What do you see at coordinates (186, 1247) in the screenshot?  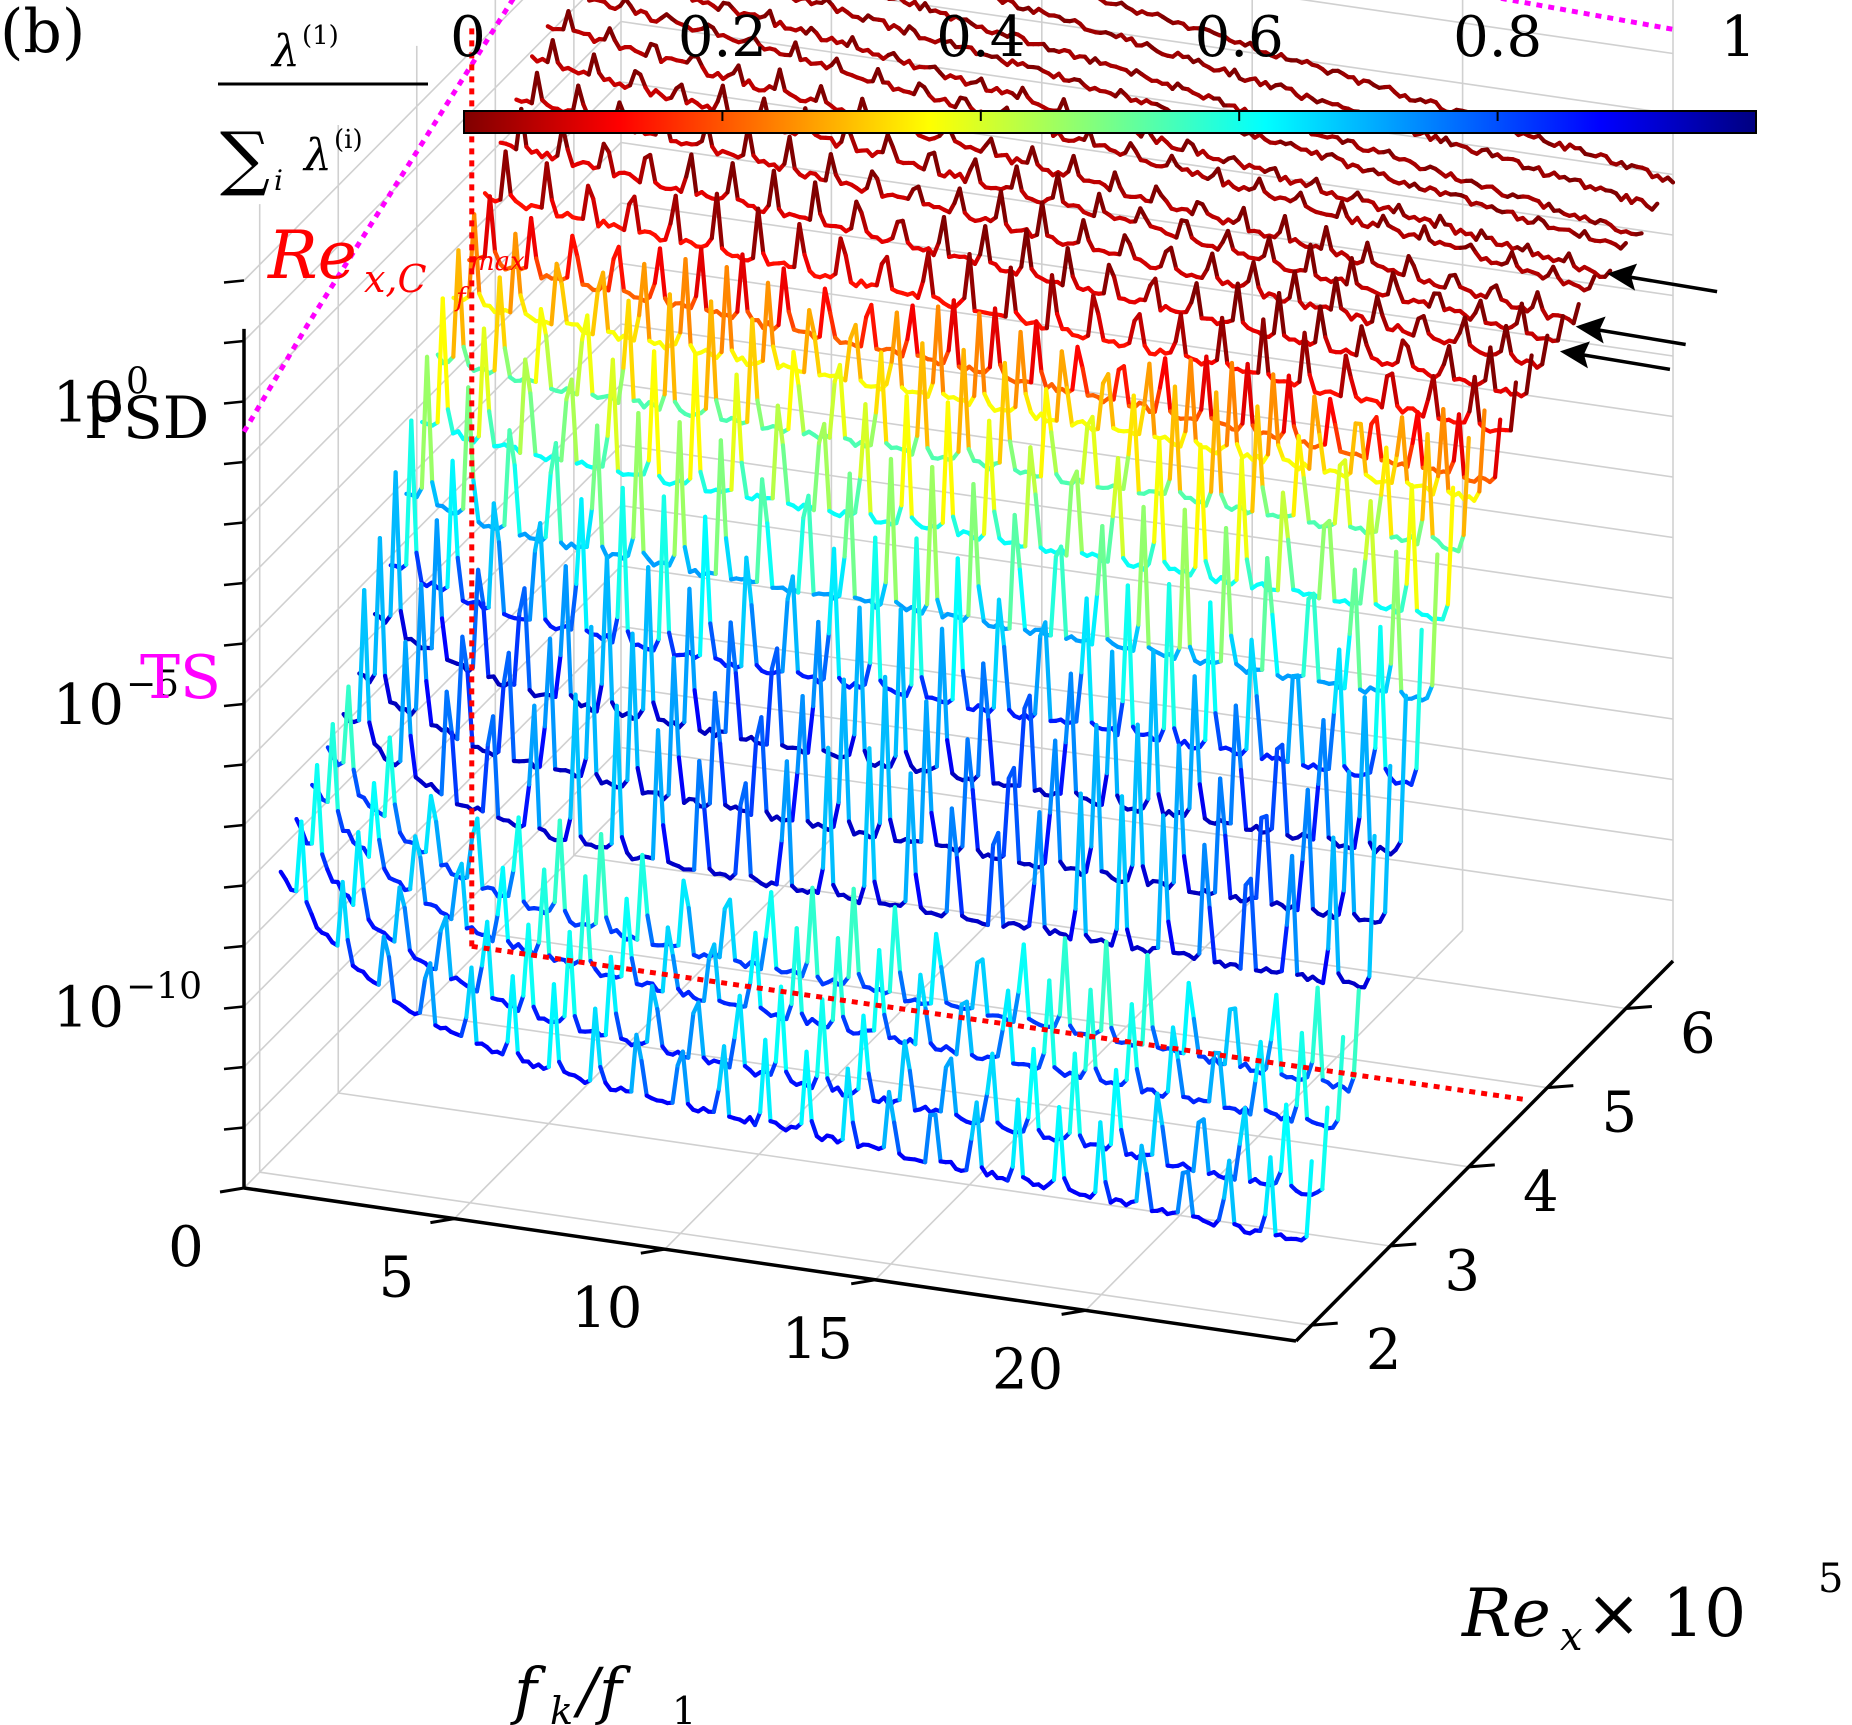 I see `x-tick-label: 0` at bounding box center [186, 1247].